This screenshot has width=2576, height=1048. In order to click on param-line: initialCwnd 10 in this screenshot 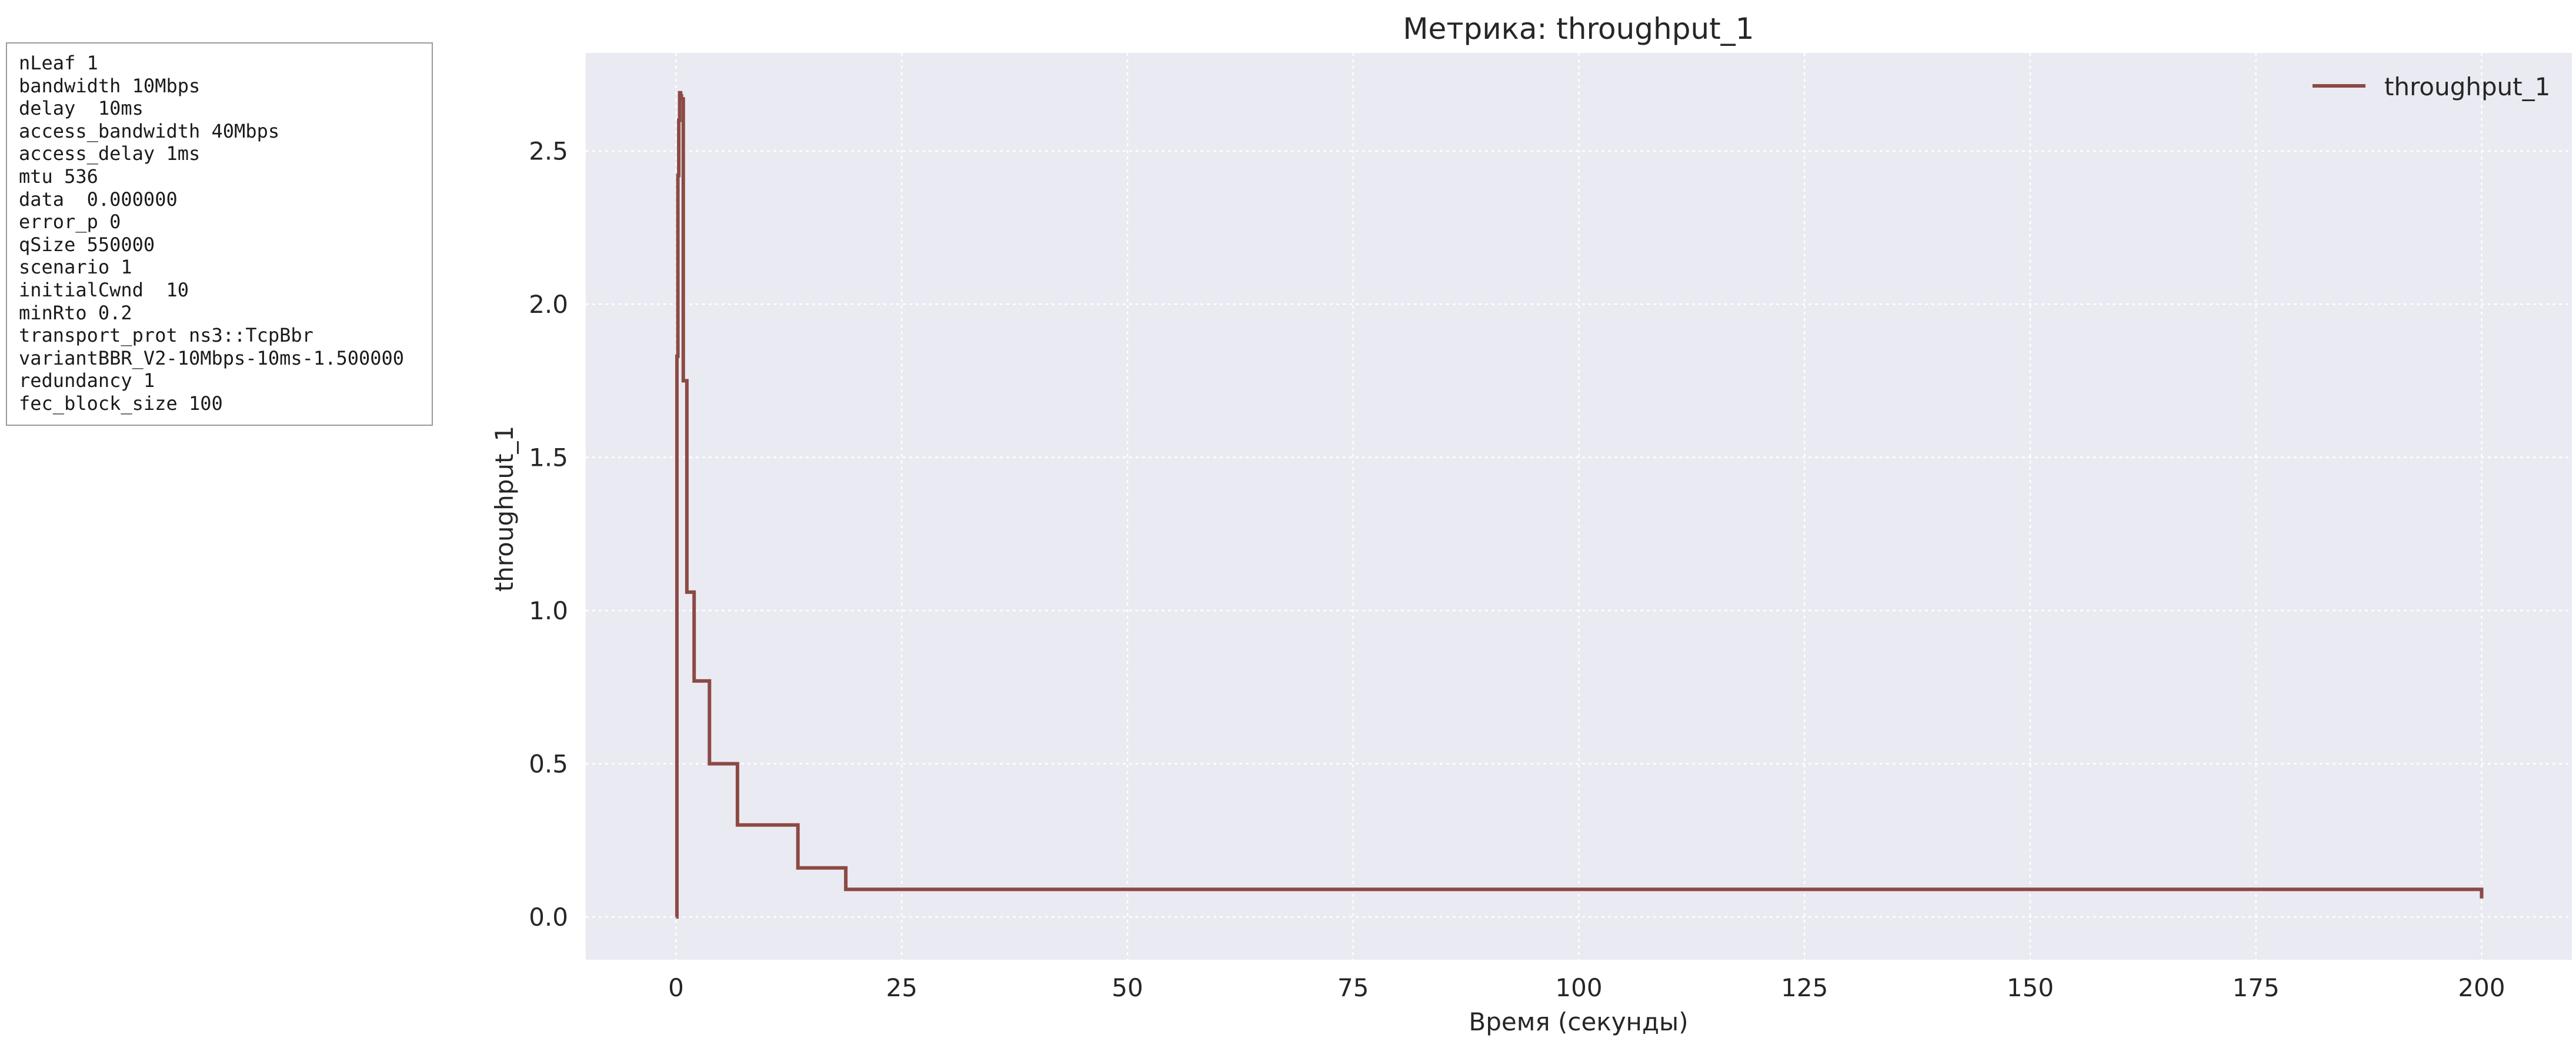, I will do `click(104, 289)`.